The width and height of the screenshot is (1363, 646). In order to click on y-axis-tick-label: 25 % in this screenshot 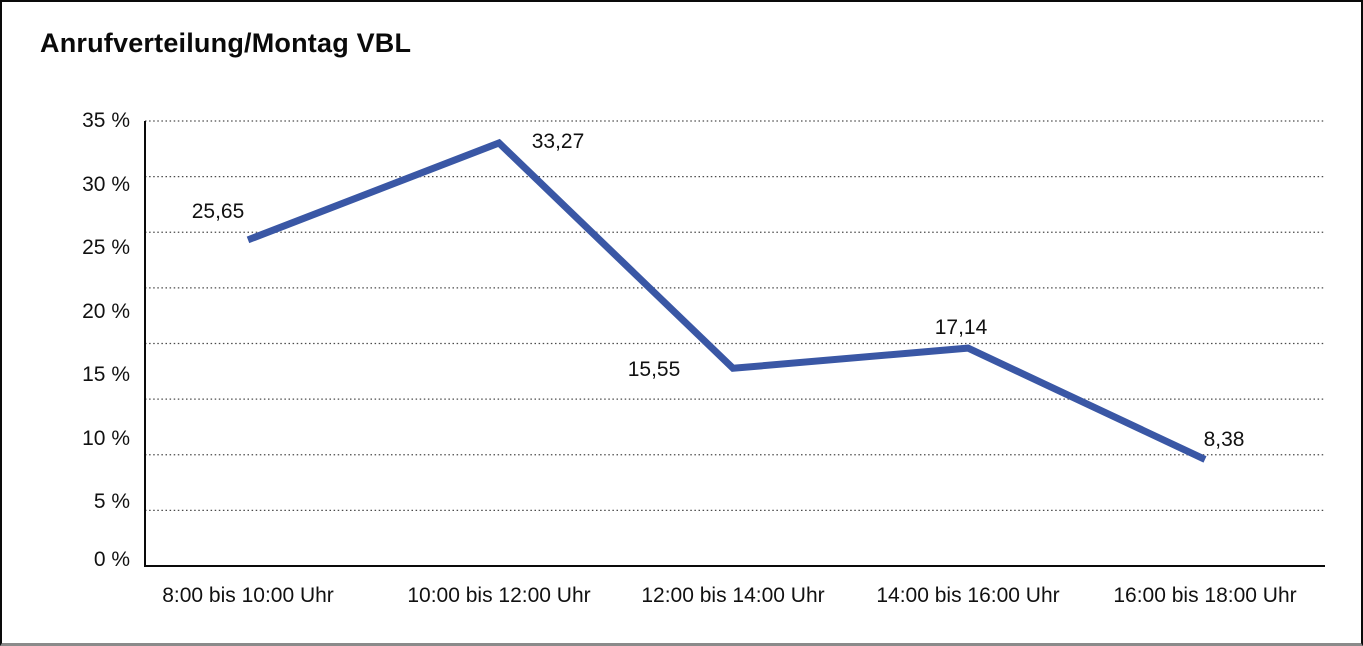, I will do `click(106, 248)`.